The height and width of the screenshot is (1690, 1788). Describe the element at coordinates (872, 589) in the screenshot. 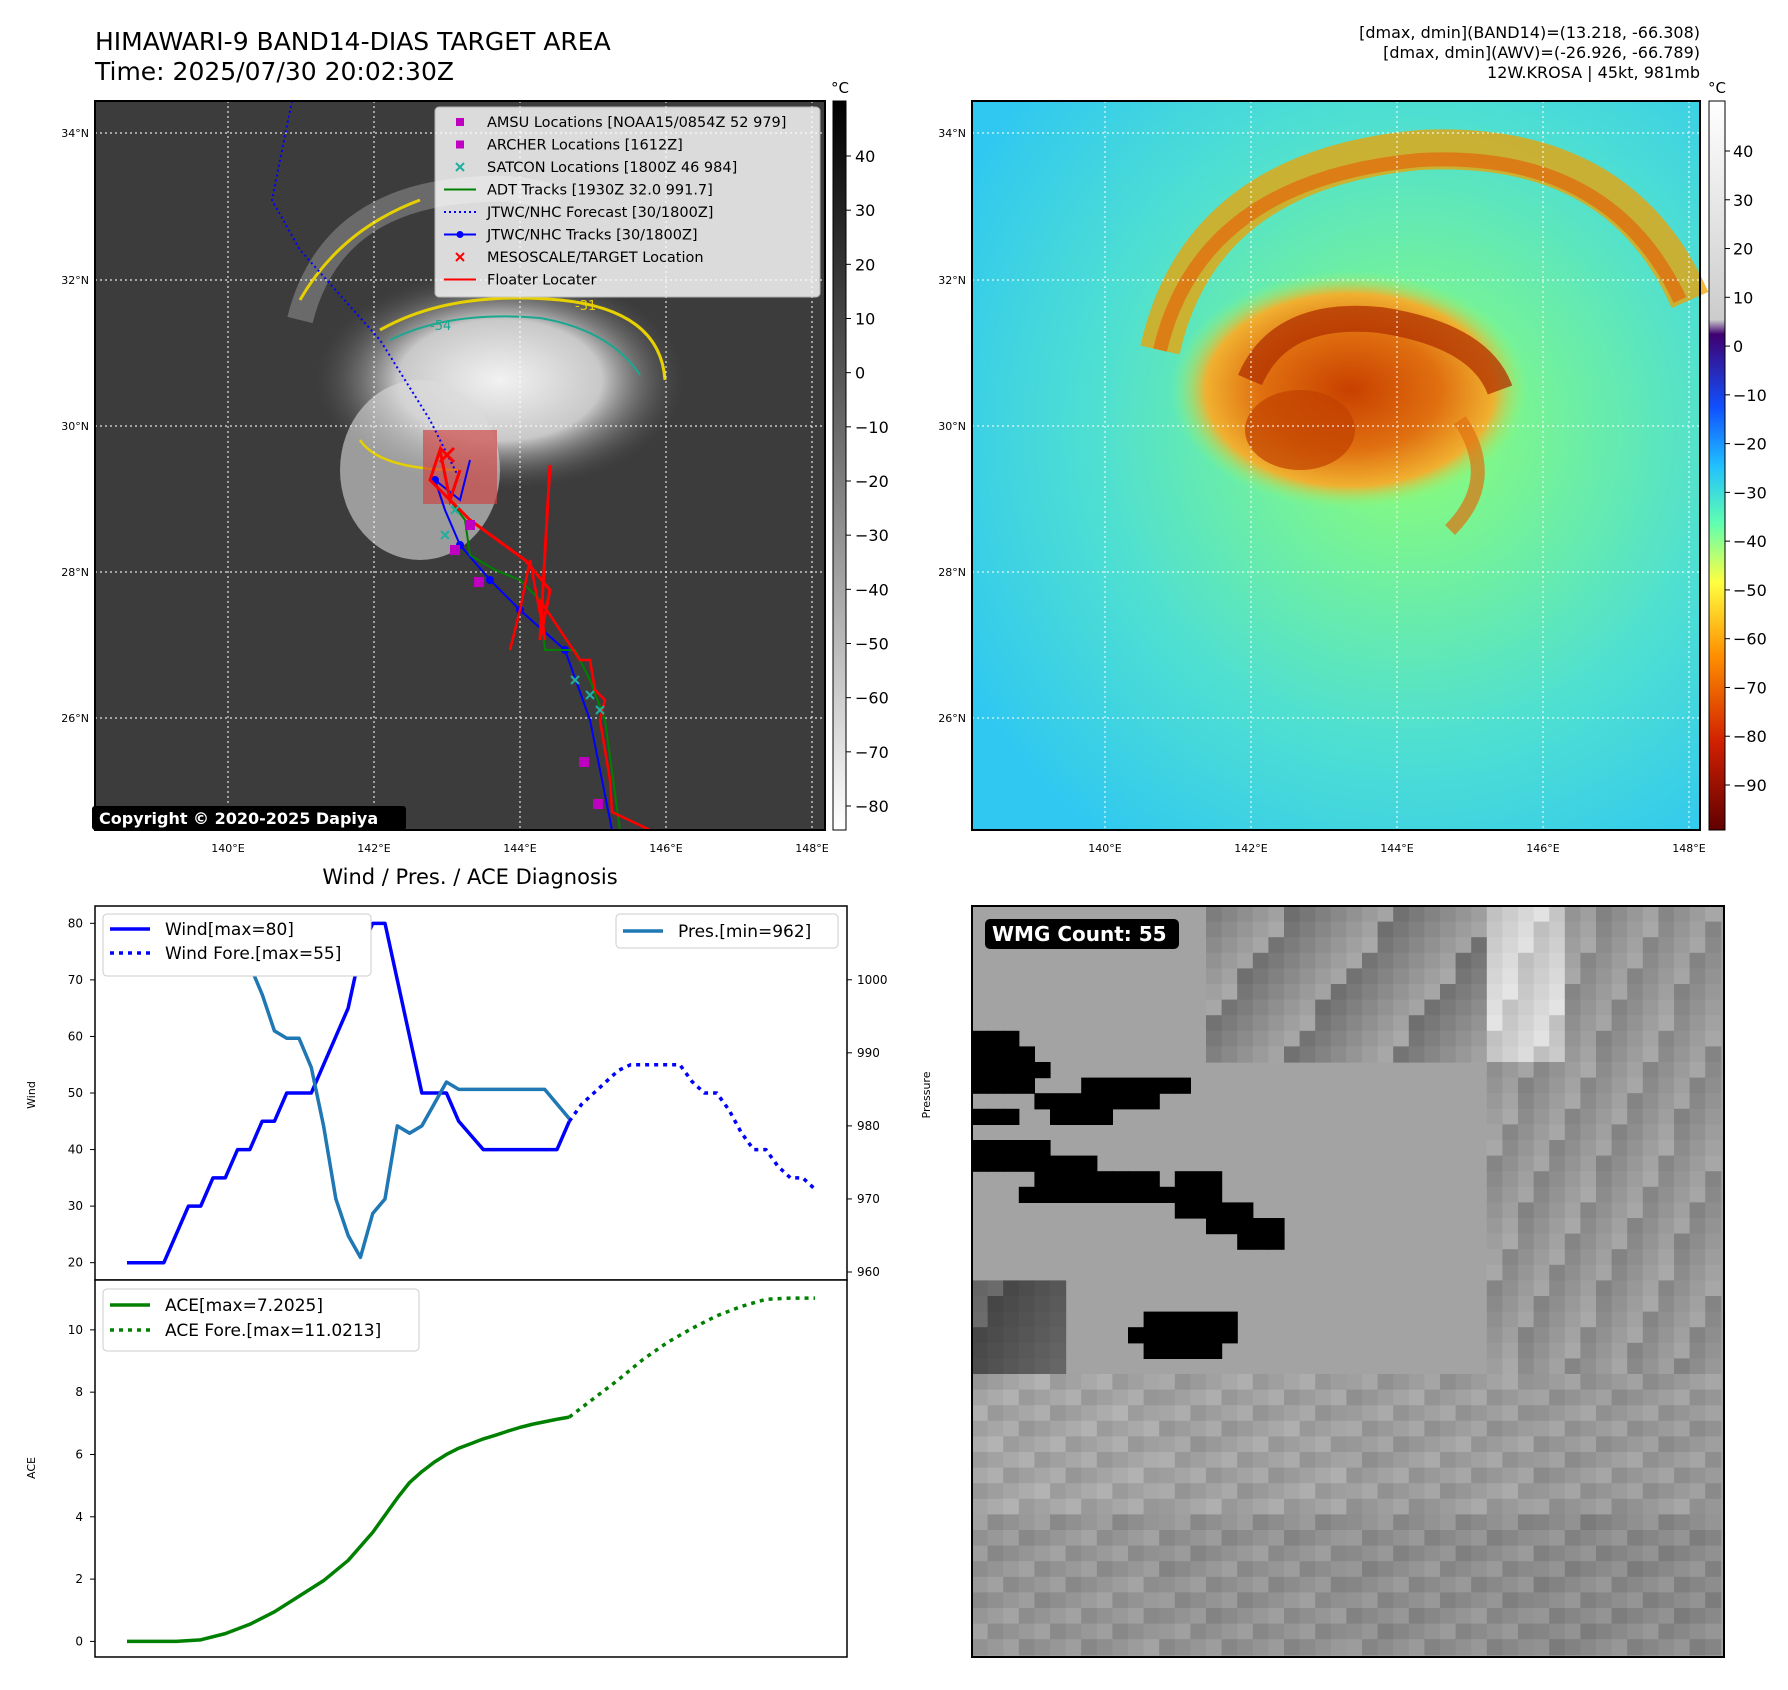

I see `gray-colorbar-tick-label: −40` at that location.